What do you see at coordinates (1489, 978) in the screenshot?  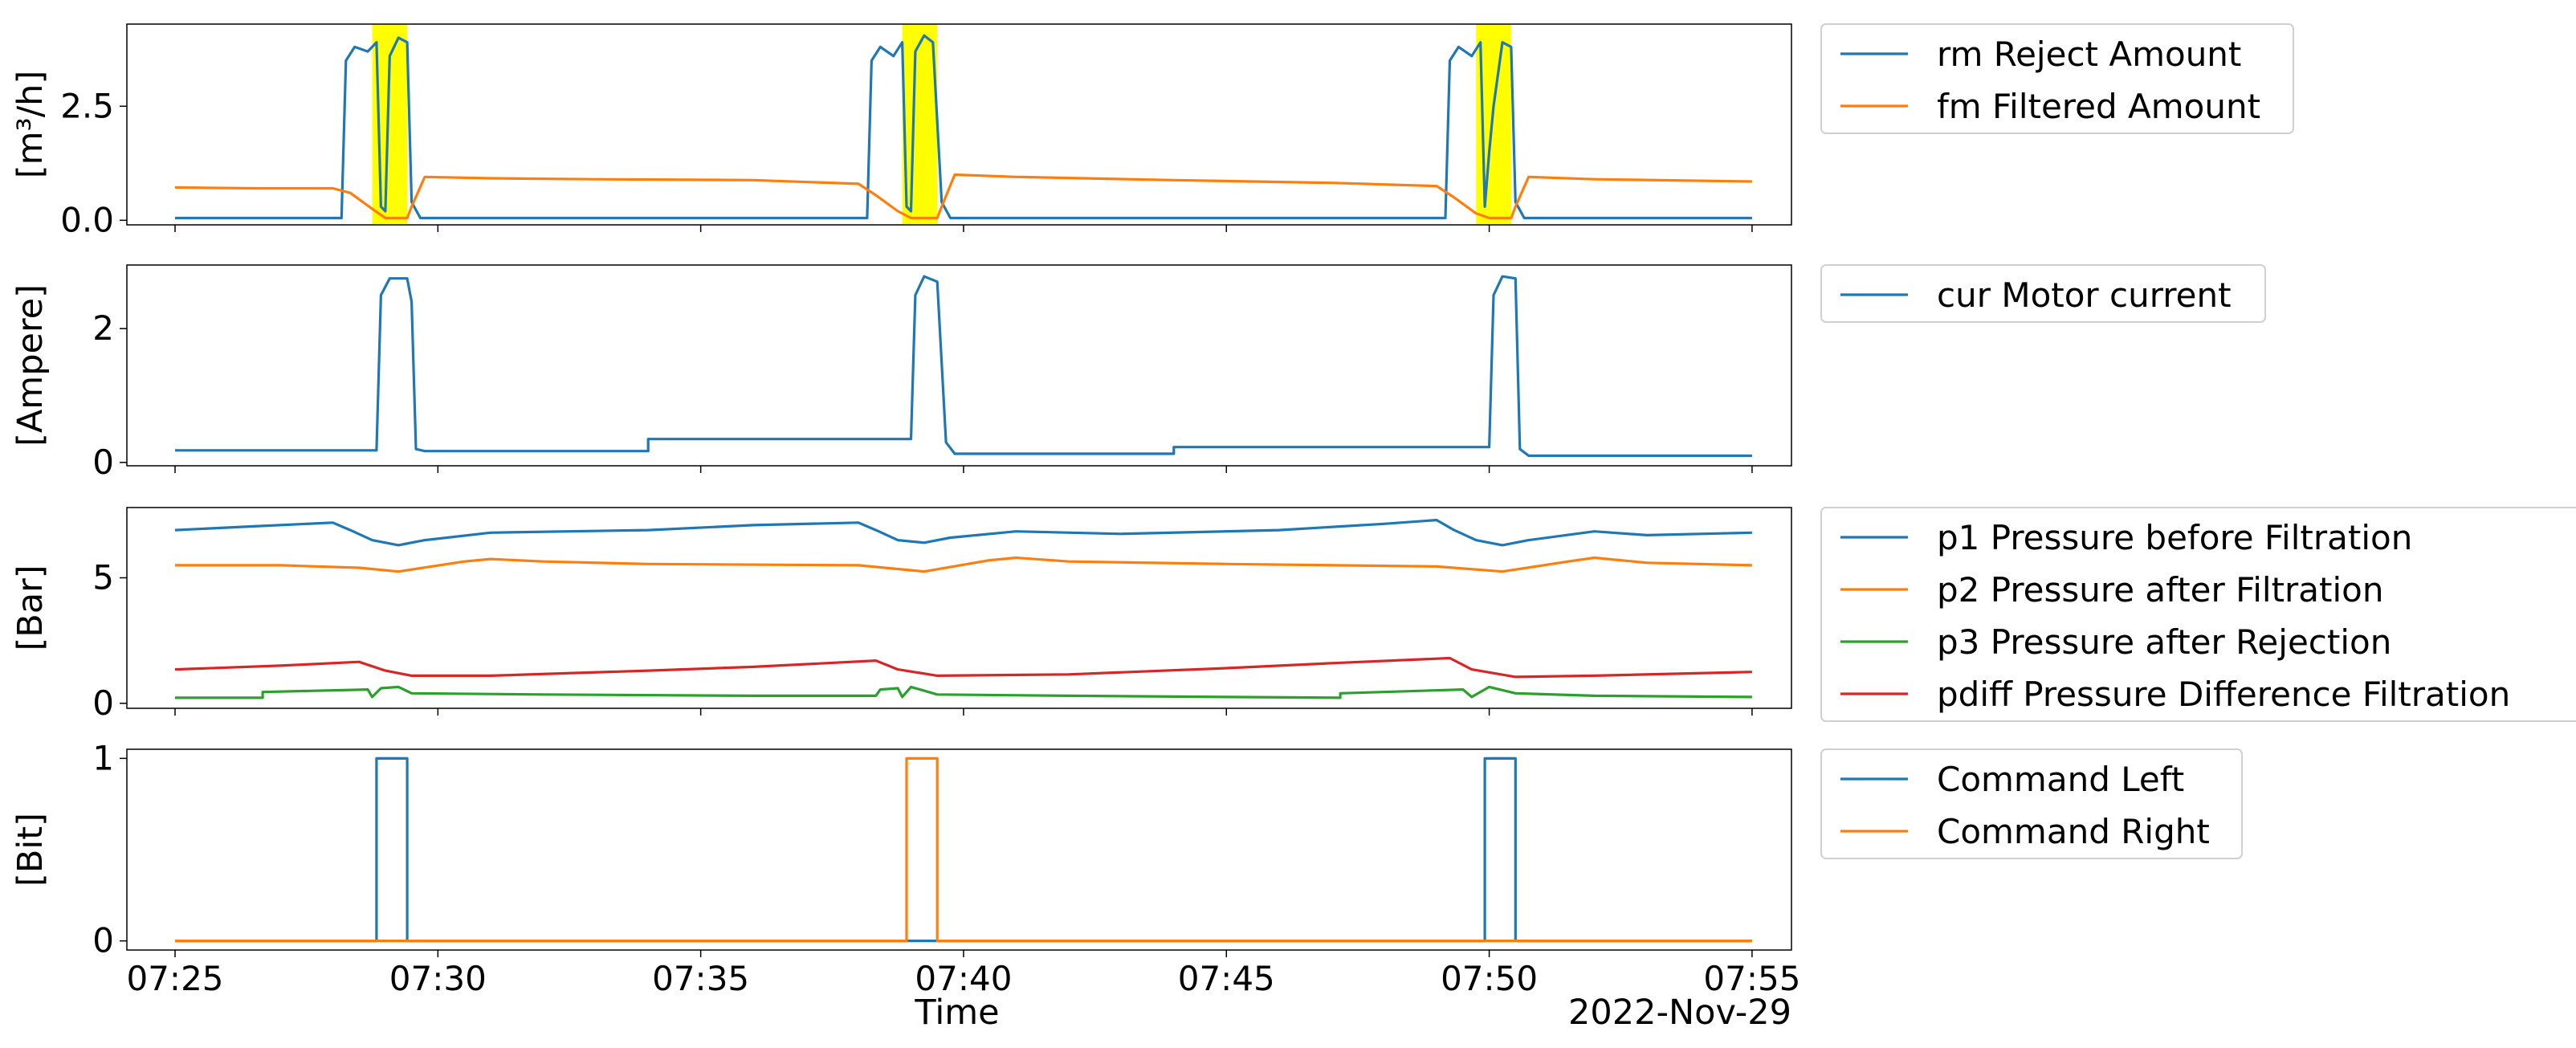 I see `x-tick-label: 07:50` at bounding box center [1489, 978].